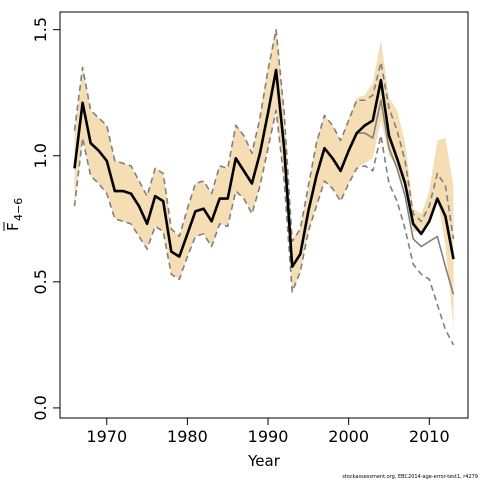 The image size is (480, 480). I want to click on y-axis-label: F 4−6, so click(14, 214).